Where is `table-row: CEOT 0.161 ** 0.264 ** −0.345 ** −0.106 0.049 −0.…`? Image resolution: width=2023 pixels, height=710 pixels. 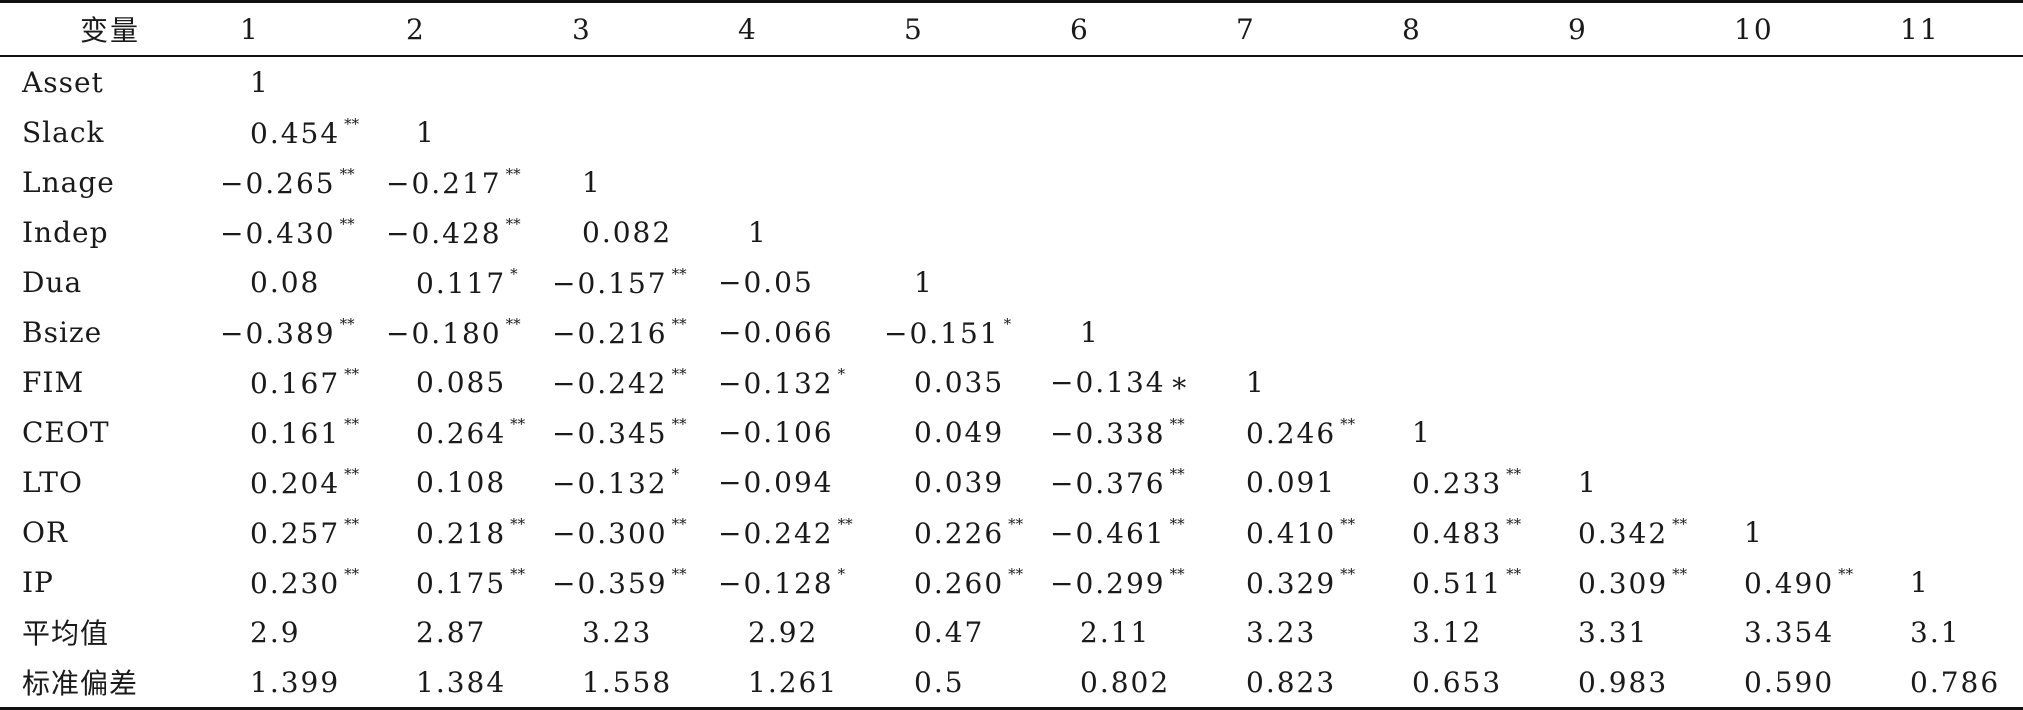
table-row: CEOT 0.161 ** 0.264 ** −0.345 ** −0.106 0.049 −0.… is located at coordinates (1011, 432).